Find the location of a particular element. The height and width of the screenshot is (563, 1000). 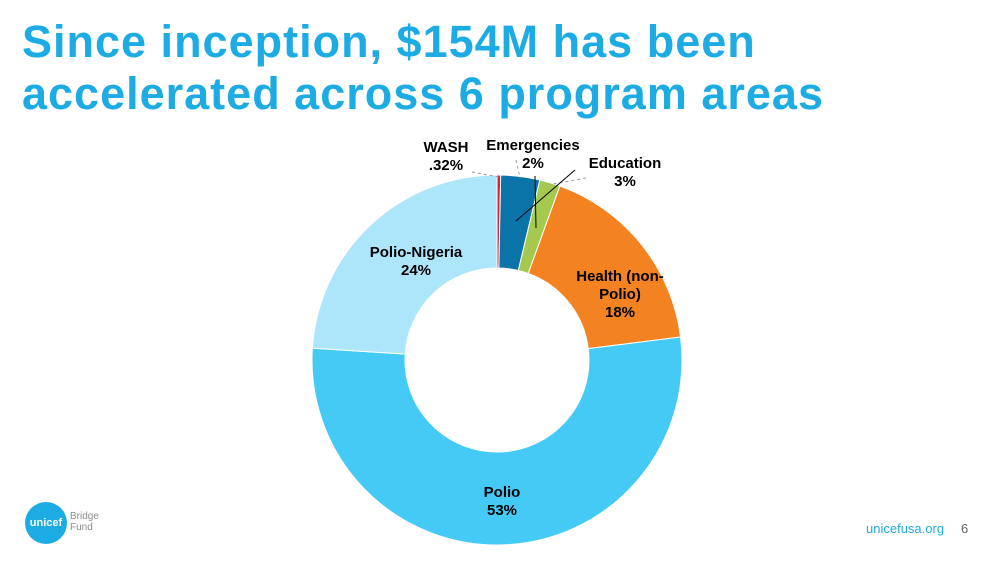

footer-url: unicefusa.org is located at coordinates (905, 528).